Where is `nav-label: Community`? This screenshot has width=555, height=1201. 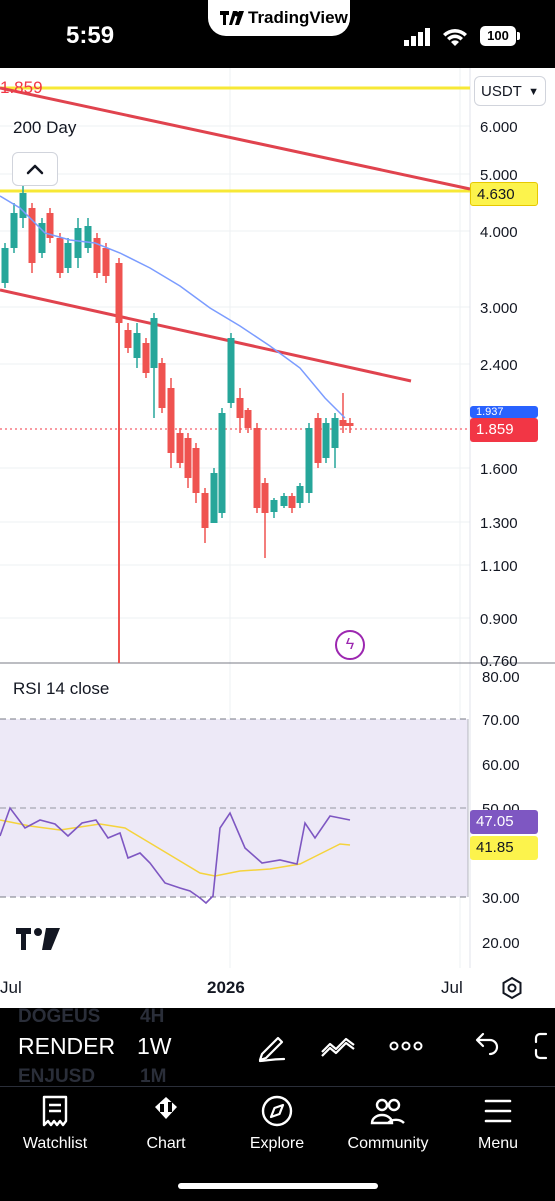
nav-label: Community is located at coordinates (388, 1143).